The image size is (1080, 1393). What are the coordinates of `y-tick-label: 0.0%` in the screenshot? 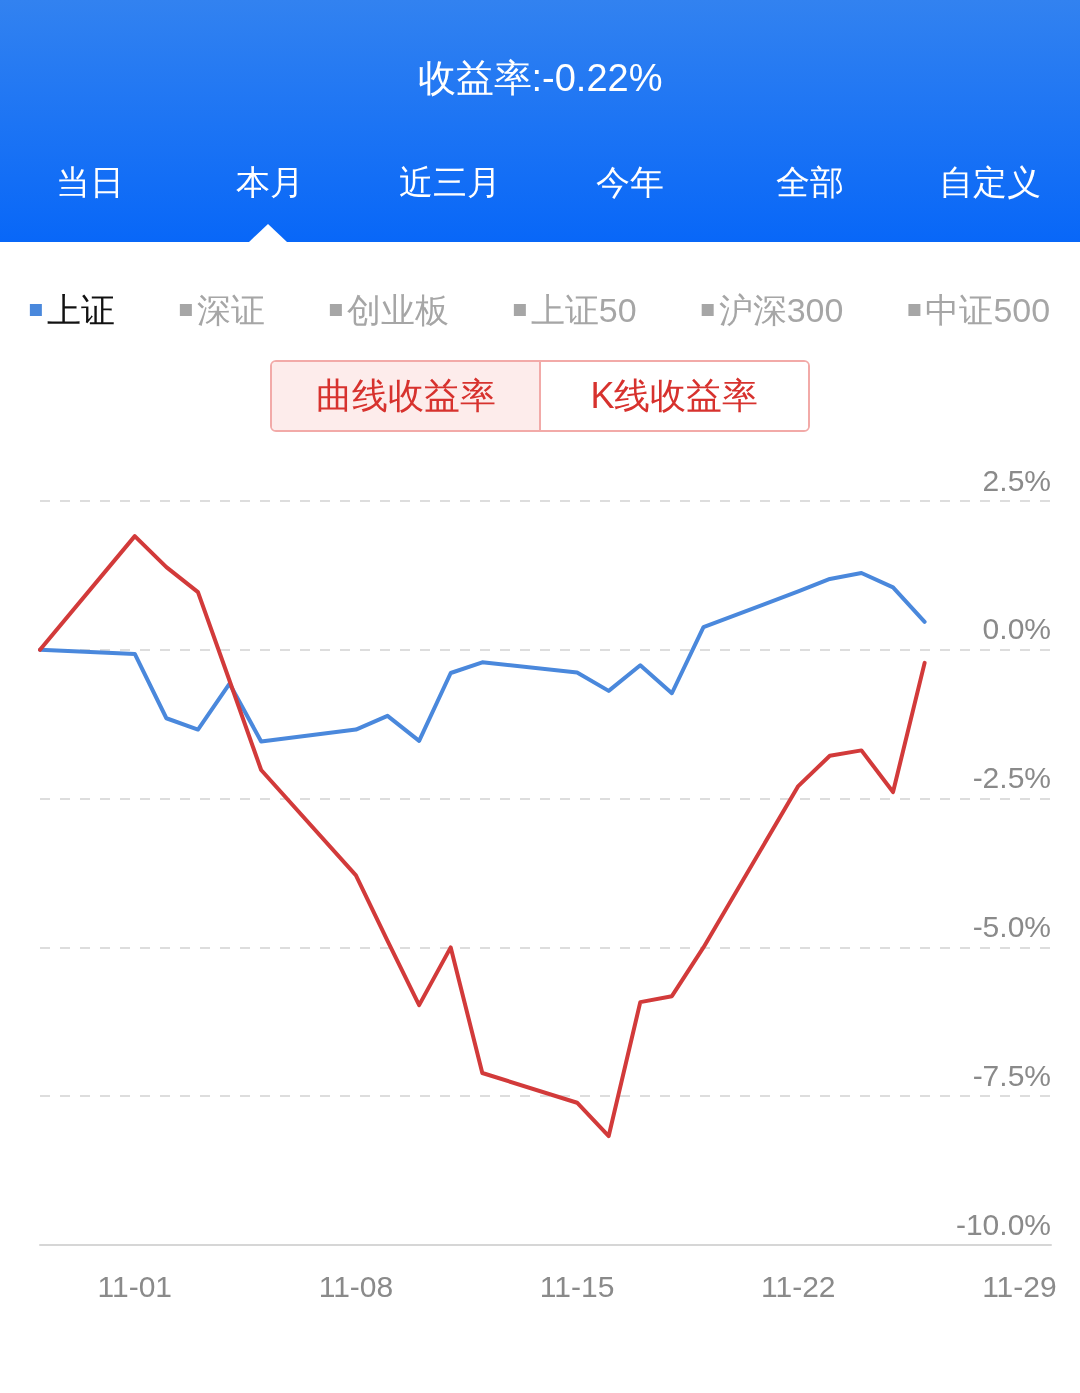 It's located at (1016, 629).